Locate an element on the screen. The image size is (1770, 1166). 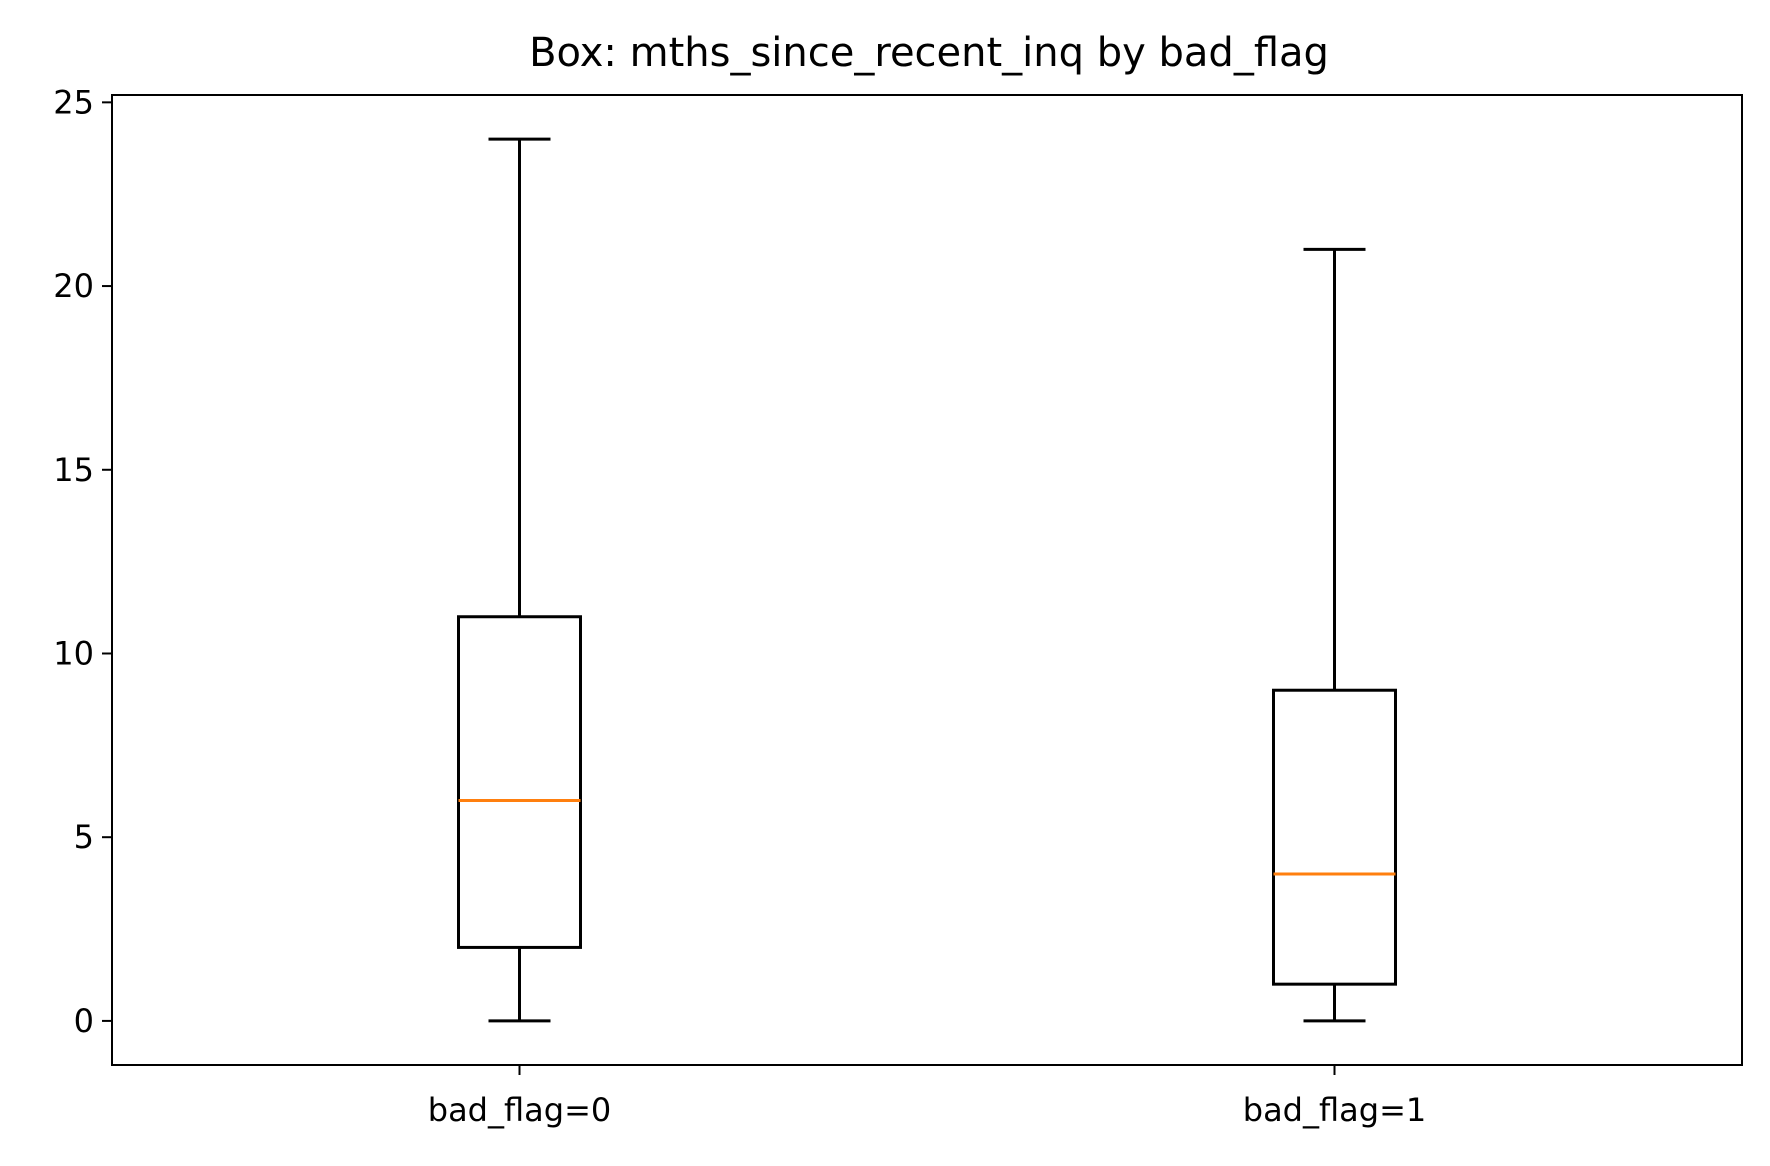
y-tick-label: 15 is located at coordinates (73, 470).